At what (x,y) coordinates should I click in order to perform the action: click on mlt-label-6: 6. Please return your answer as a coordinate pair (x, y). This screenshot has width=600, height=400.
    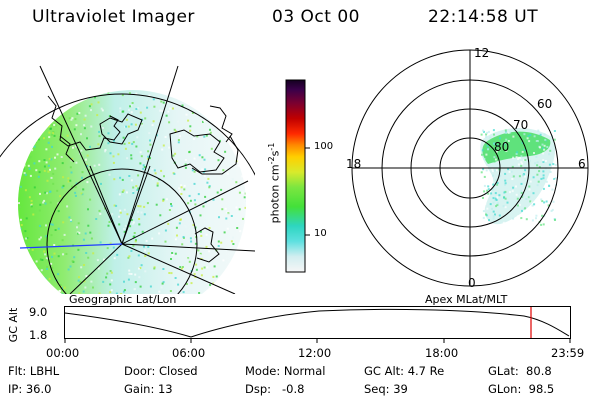
    Looking at the image, I should click on (582, 164).